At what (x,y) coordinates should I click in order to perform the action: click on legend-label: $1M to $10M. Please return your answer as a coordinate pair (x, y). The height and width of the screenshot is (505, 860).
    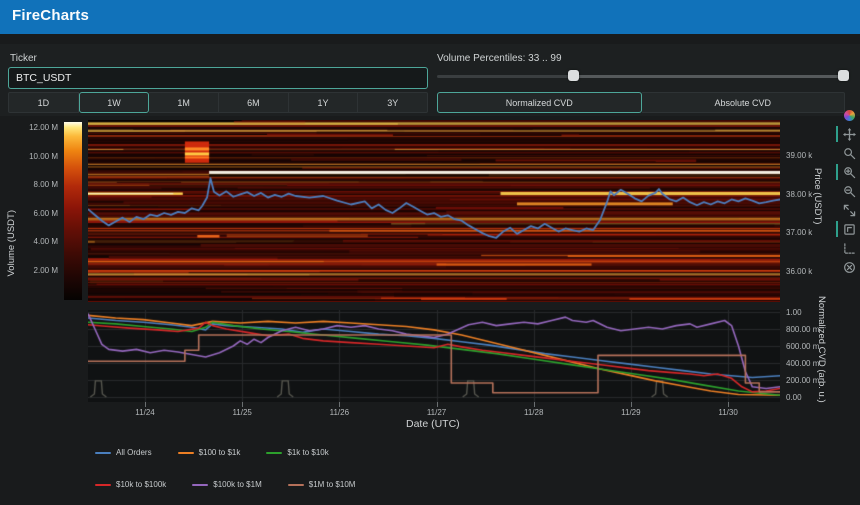
    Looking at the image, I should click on (332, 484).